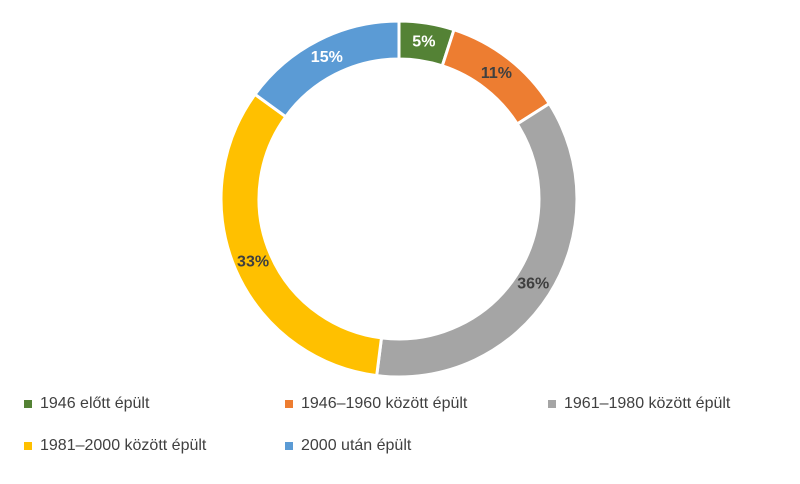 The height and width of the screenshot is (484, 800). I want to click on legend-item-1946-elott: 1946 előtt épült, so click(86, 404).